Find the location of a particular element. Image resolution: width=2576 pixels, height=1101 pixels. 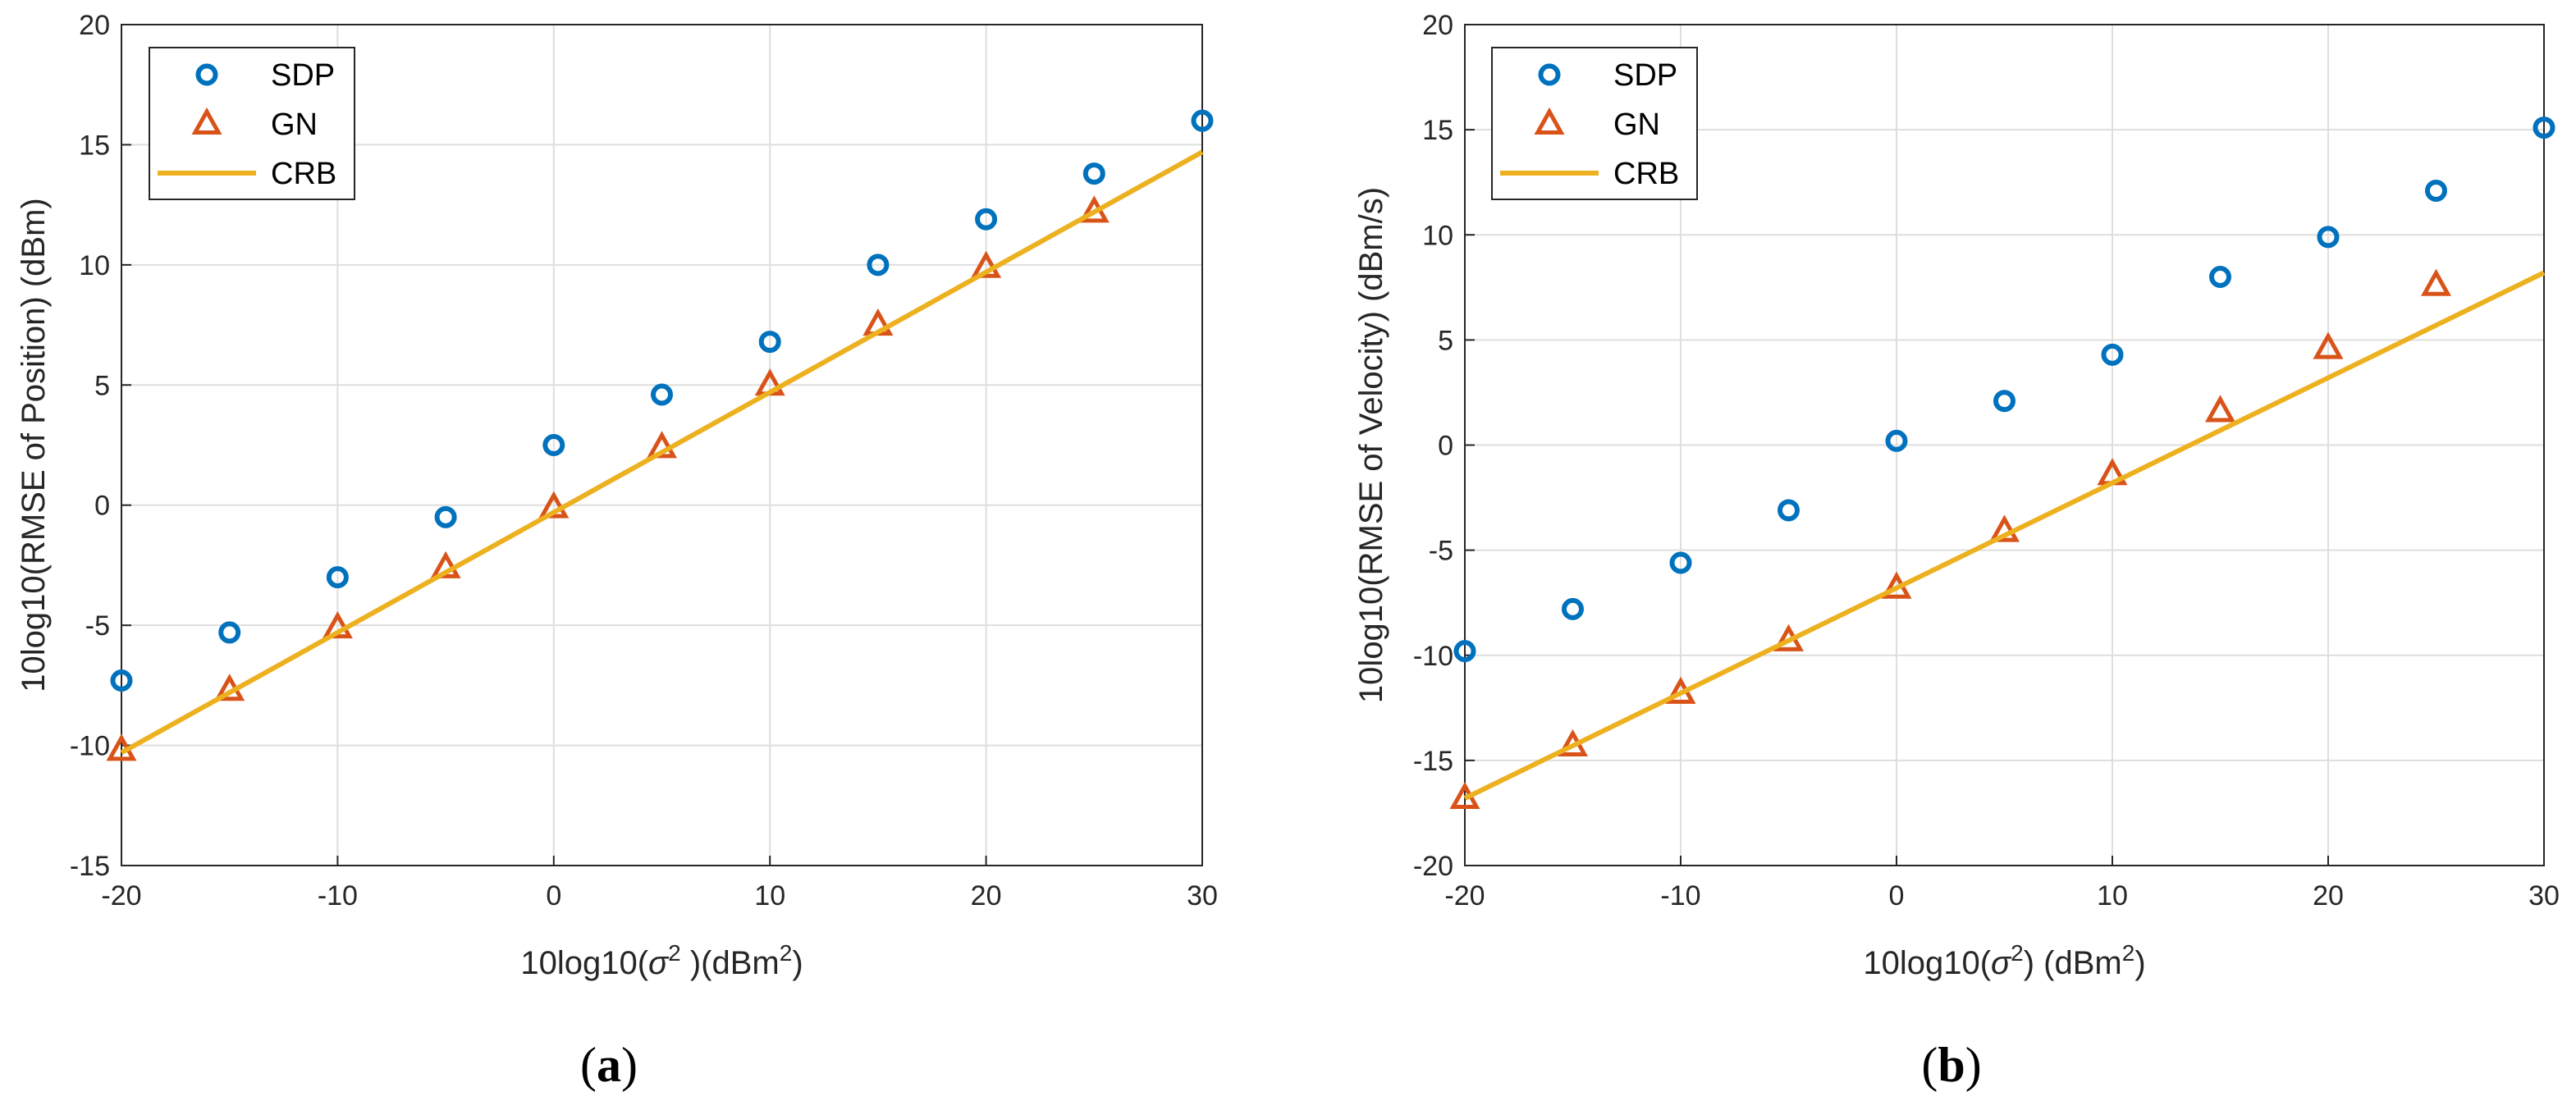

panel-a-x-tick-label: 0 is located at coordinates (553, 895).